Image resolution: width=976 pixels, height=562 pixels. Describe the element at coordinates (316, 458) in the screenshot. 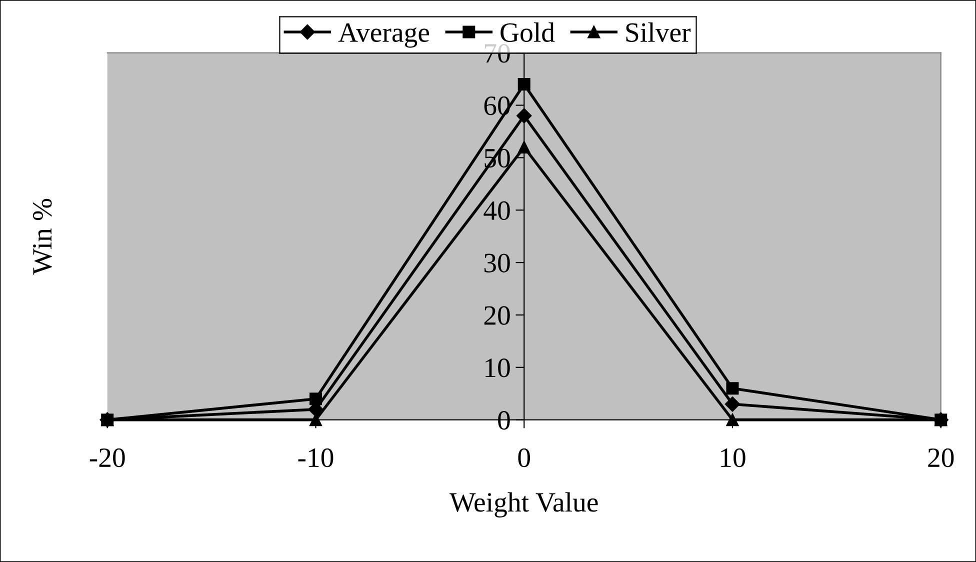

I see `x-tick-label: -10` at that location.